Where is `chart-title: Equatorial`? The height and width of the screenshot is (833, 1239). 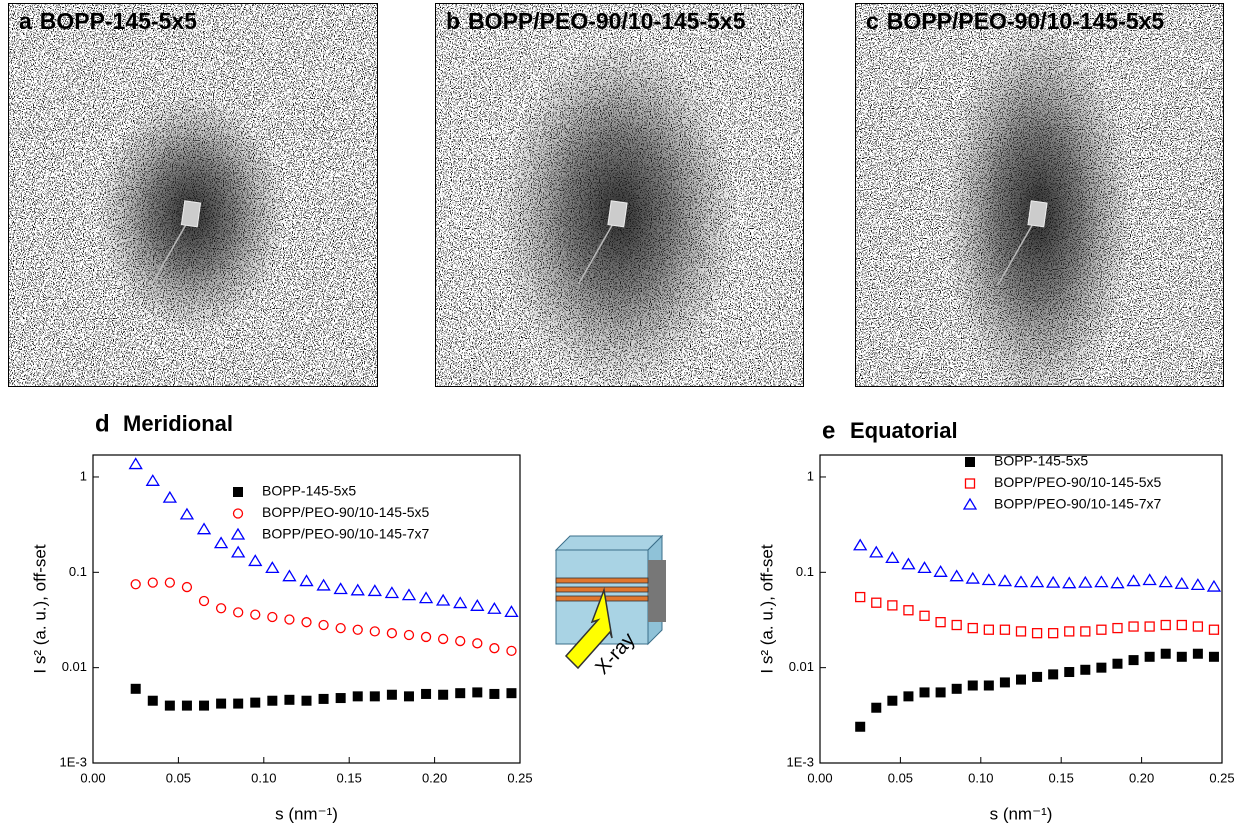 chart-title: Equatorial is located at coordinates (904, 430).